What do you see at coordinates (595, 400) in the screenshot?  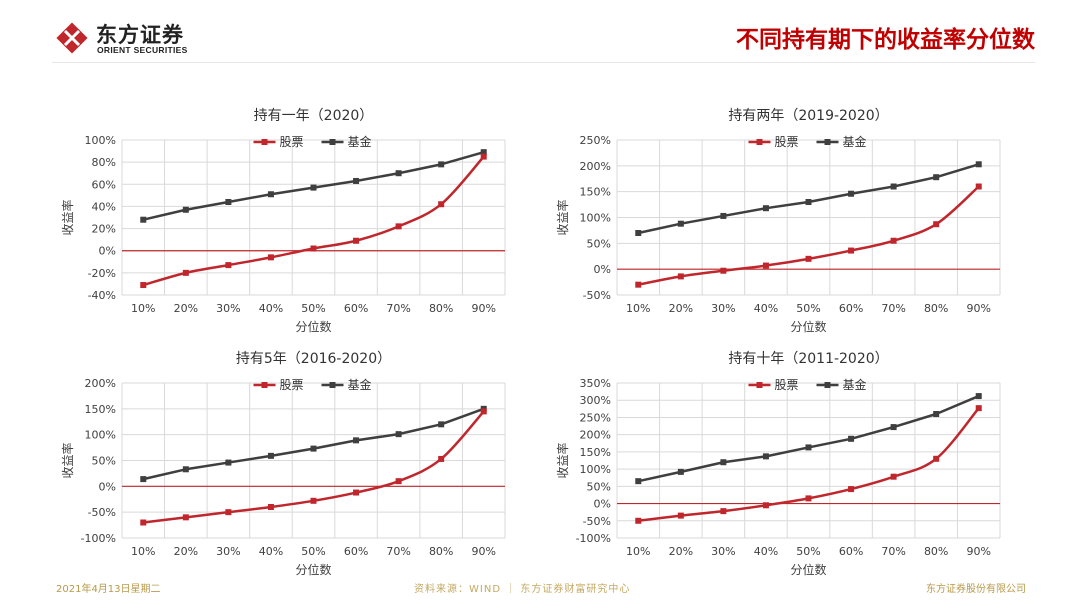 I see `y-tick-label: 300%` at bounding box center [595, 400].